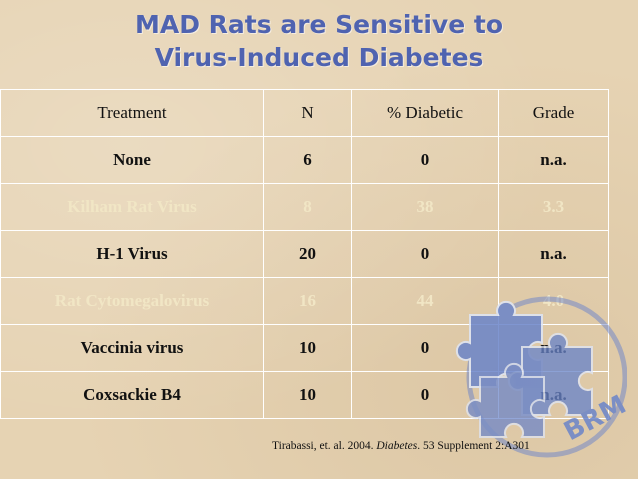 This screenshot has width=638, height=479. I want to click on cell-percent-diabetic: 38, so click(425, 207).